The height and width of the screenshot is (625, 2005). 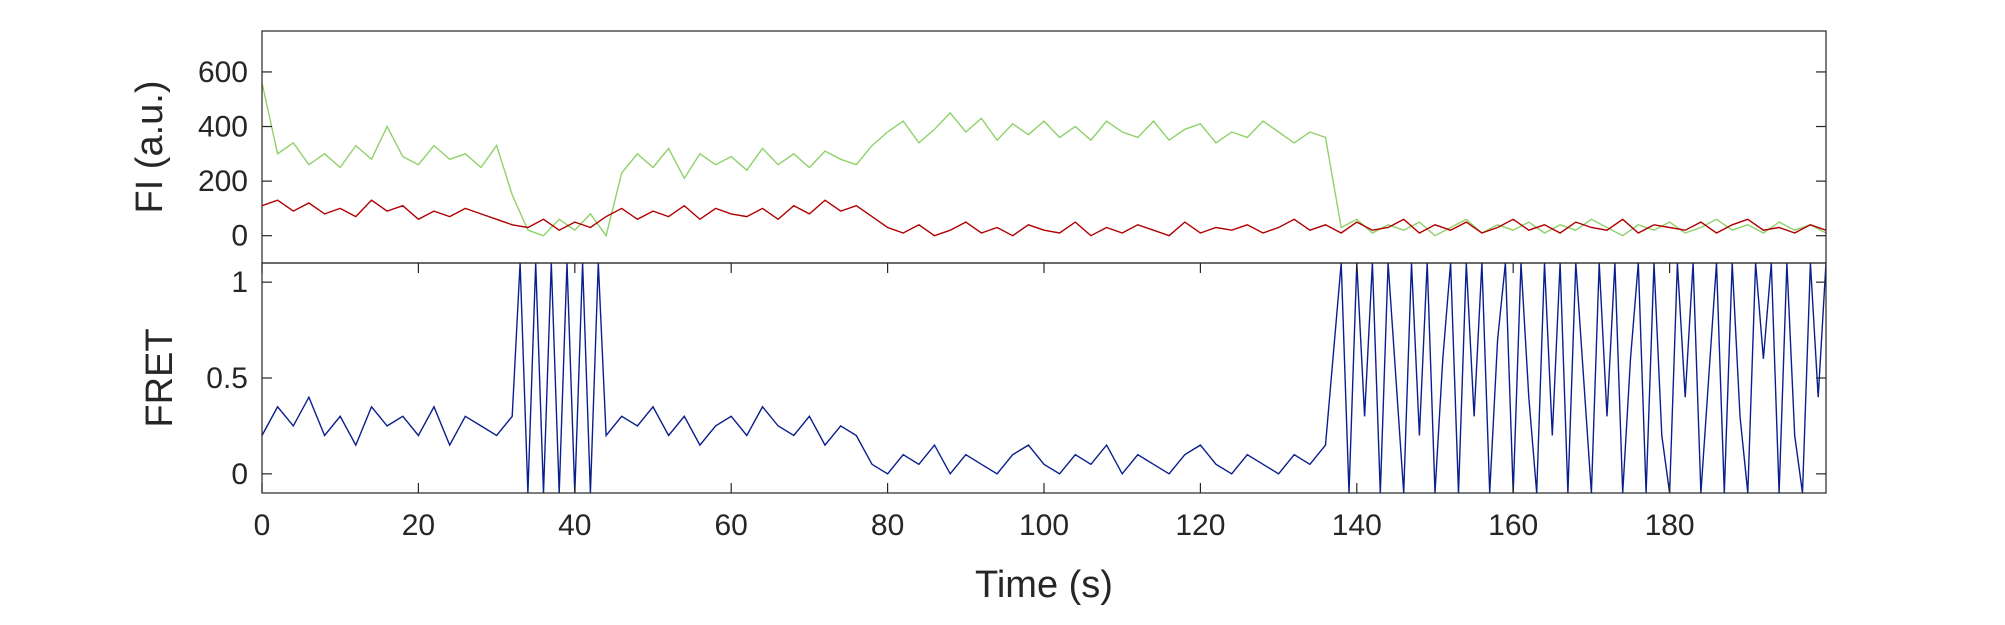 What do you see at coordinates (574, 525) in the screenshot?
I see `x-tick-label: 40` at bounding box center [574, 525].